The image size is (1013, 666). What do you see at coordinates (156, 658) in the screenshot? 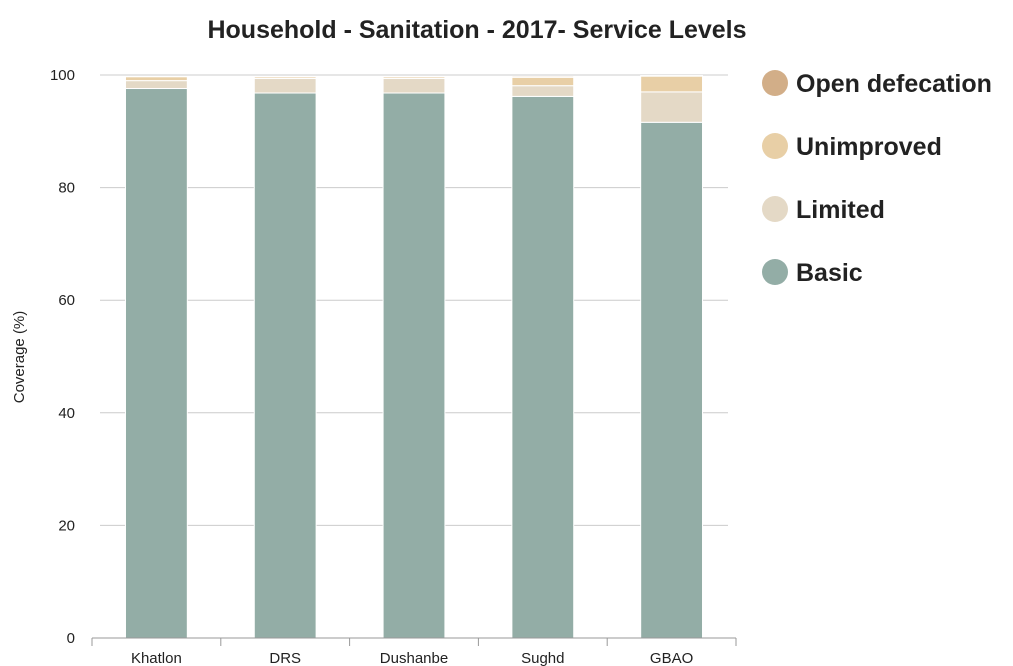
I see `x-tick-label: Khatlon` at bounding box center [156, 658].